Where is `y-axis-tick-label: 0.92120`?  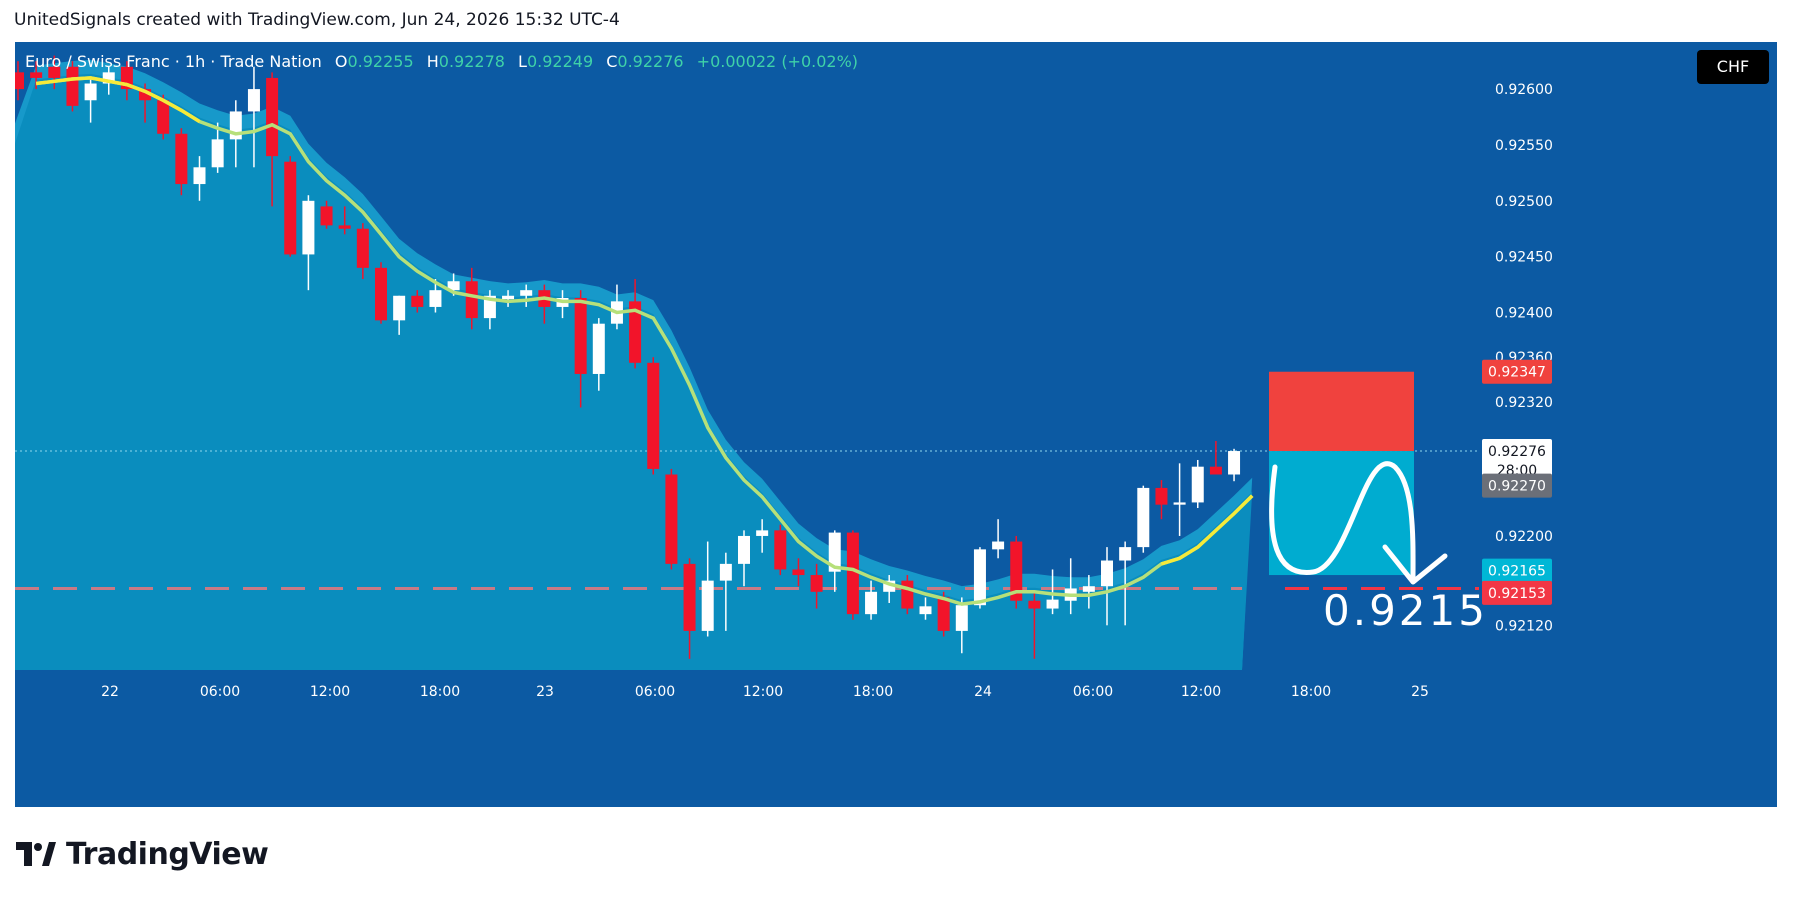
y-axis-tick-label: 0.92120 is located at coordinates (1524, 626).